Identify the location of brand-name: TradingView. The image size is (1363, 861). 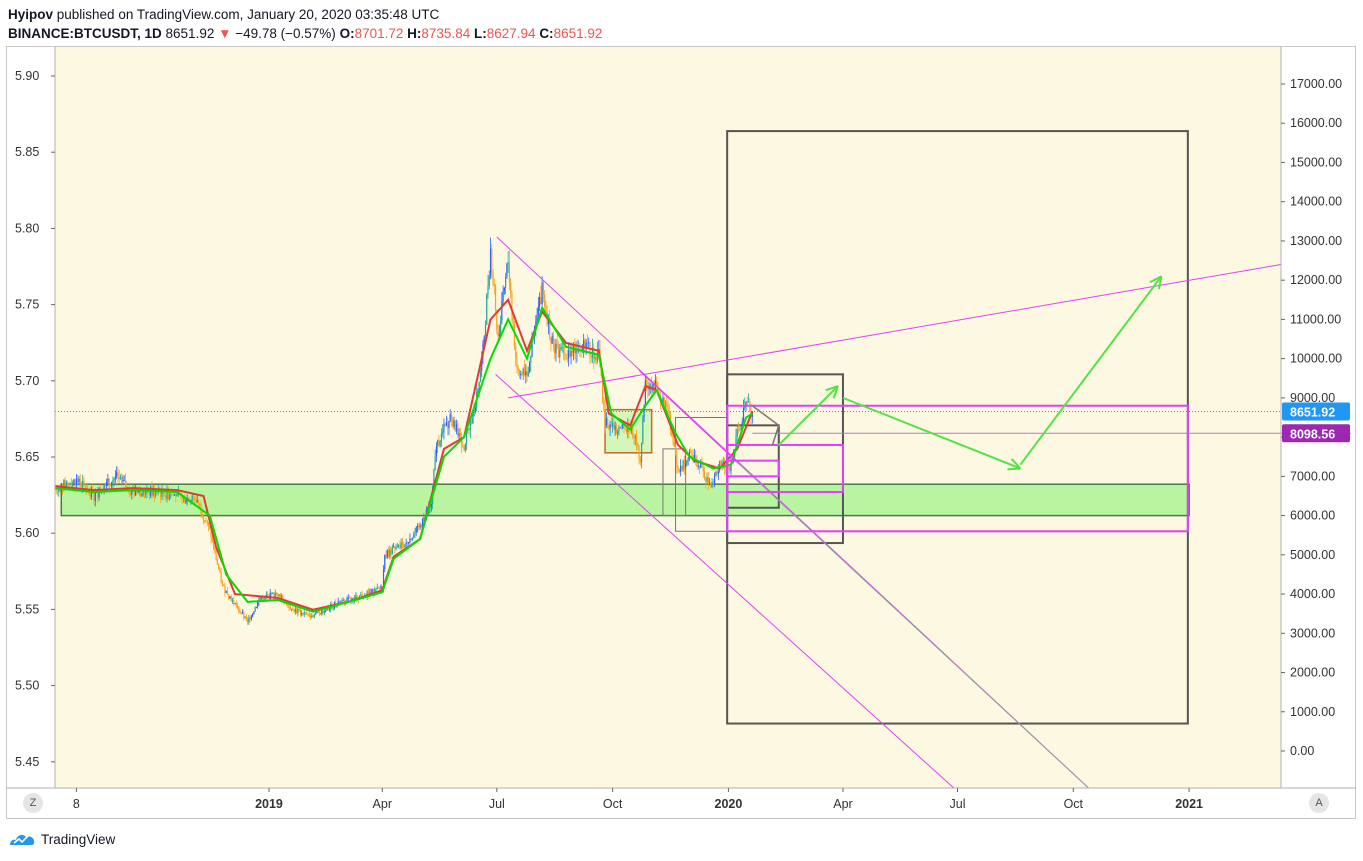
(78, 839).